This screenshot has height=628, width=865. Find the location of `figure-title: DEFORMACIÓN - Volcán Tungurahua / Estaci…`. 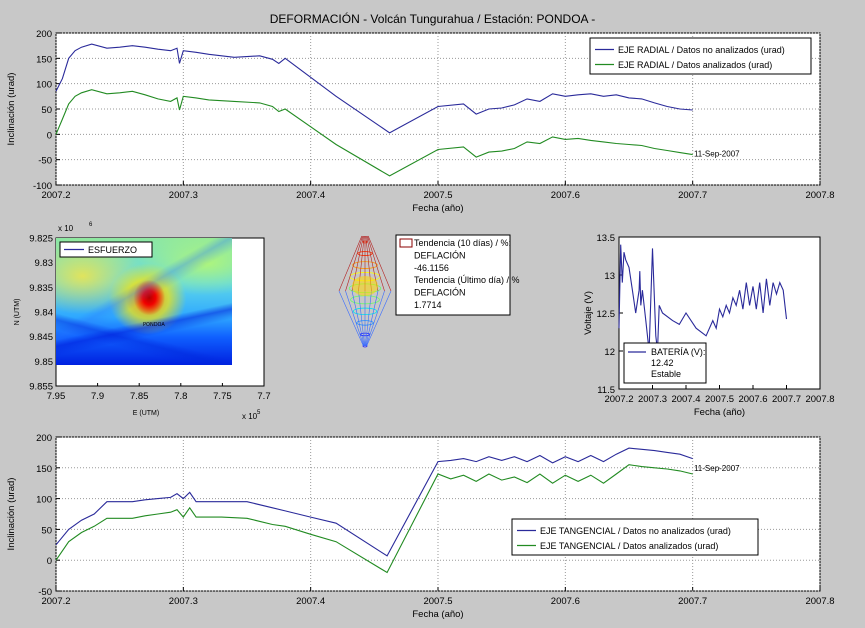

figure-title: DEFORMACIÓN - Volcán Tungurahua / Estaci… is located at coordinates (432, 19).